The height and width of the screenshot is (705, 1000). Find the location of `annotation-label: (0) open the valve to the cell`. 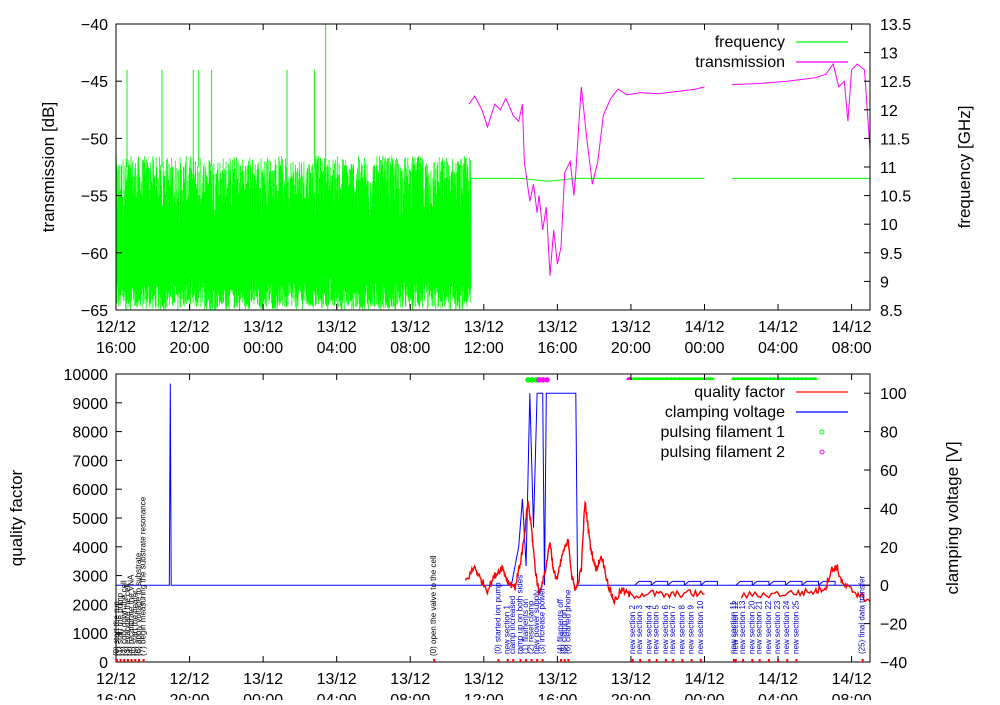

annotation-label: (0) open the valve to the cell is located at coordinates (433, 605).